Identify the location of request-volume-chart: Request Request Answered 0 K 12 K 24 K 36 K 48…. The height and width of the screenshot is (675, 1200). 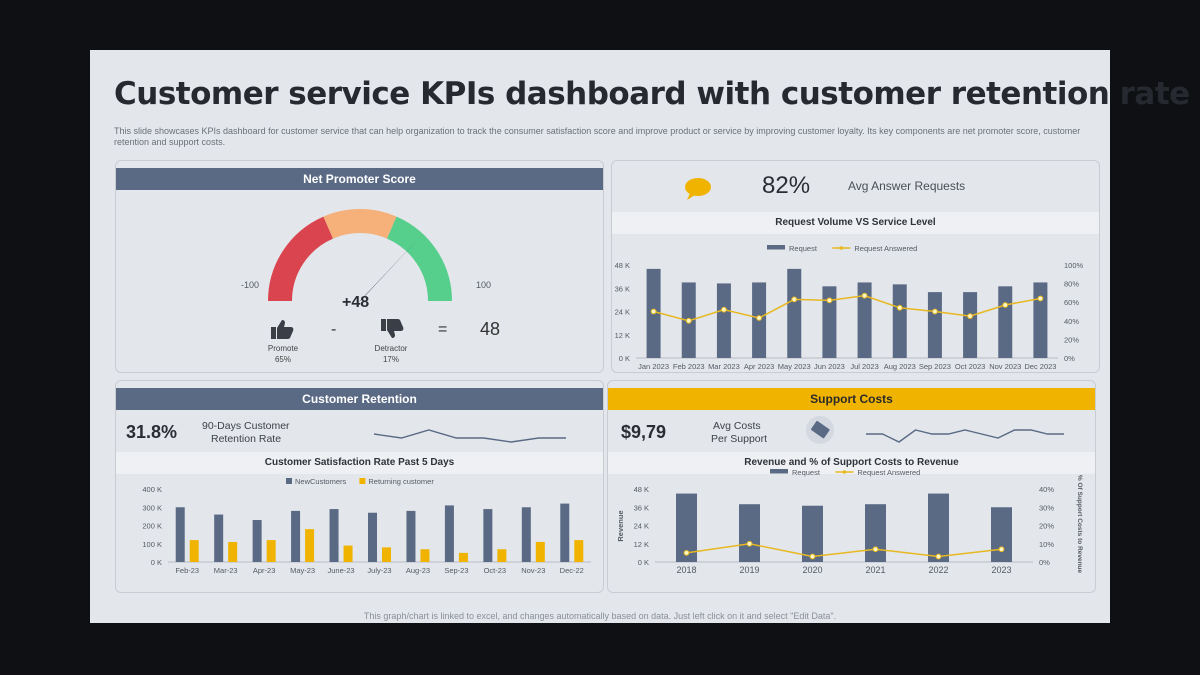
(849, 307).